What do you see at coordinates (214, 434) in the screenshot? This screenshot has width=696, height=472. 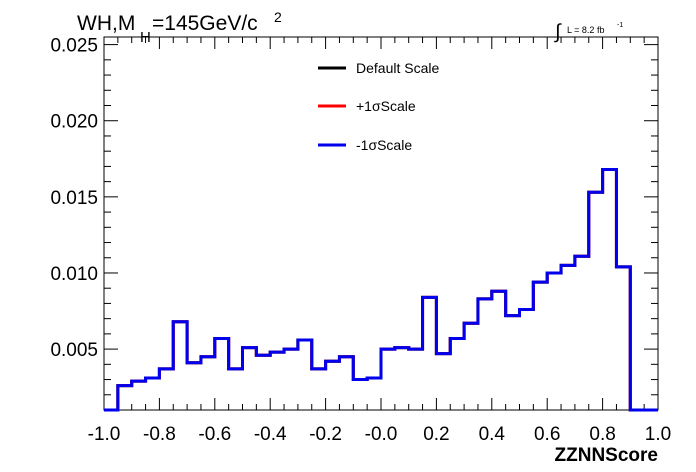 I see `x-tick-label: -0.6` at bounding box center [214, 434].